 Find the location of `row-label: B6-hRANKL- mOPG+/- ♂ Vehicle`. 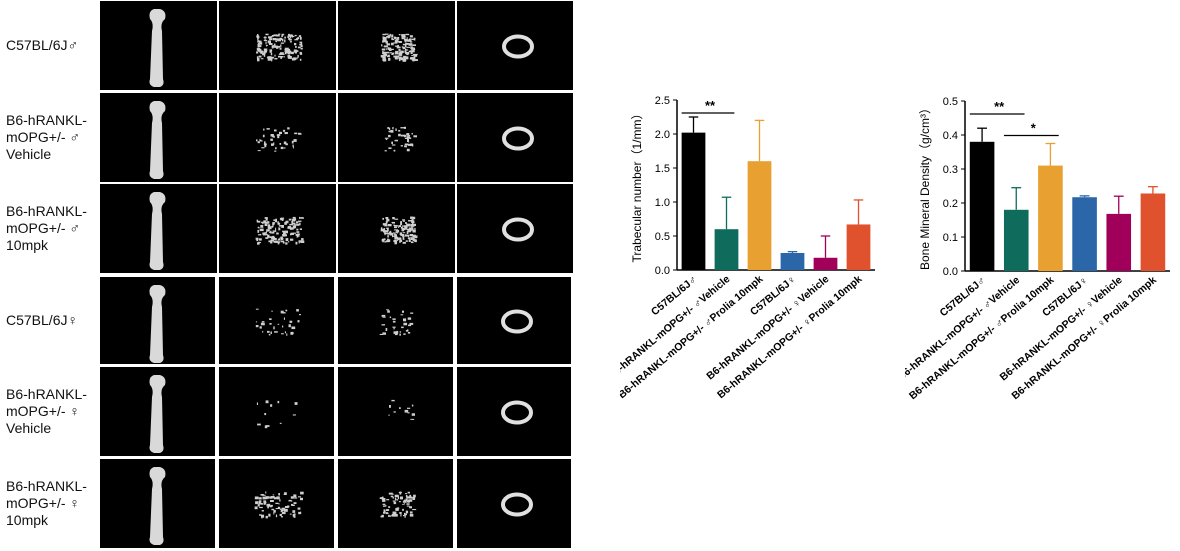

row-label: B6-hRANKL- mOPG+/- ♂ Vehicle is located at coordinates (46, 137).